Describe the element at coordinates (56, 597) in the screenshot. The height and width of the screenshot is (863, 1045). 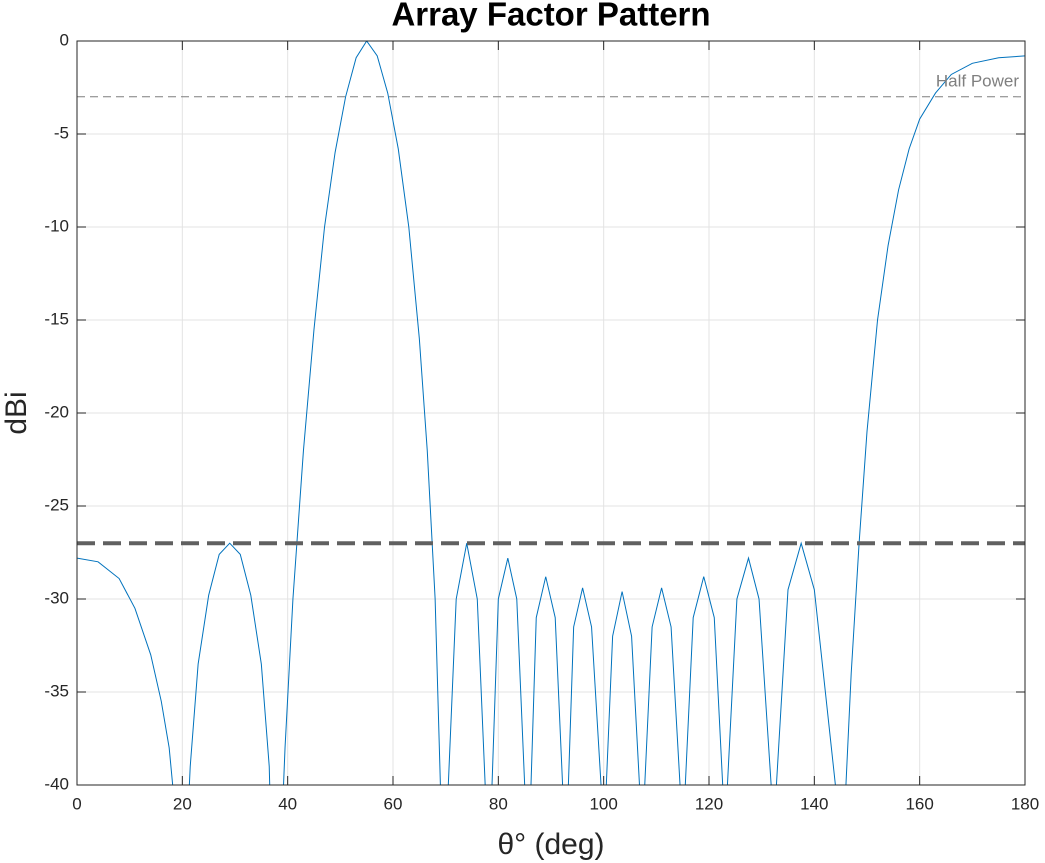
I see `y-tick-label: -30` at that location.